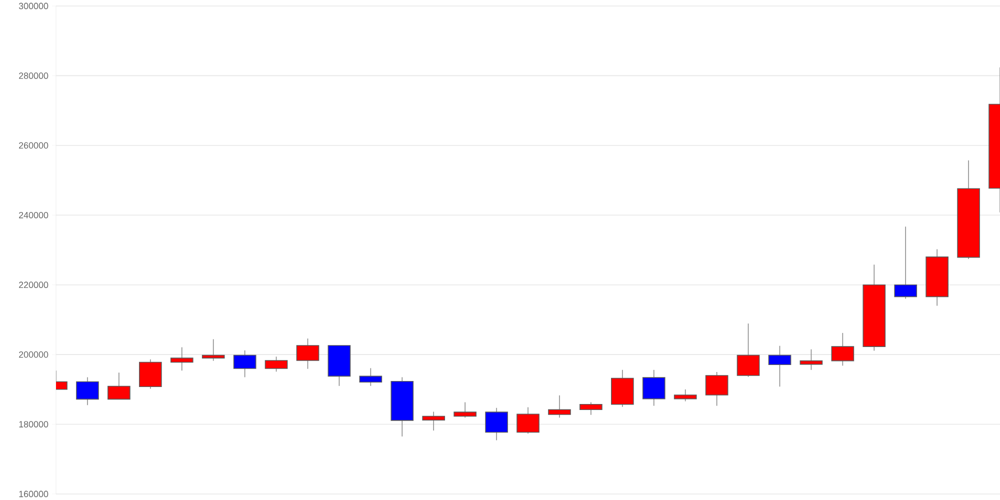  What do you see at coordinates (33, 354) in the screenshot?
I see `y-tick-label: 200000` at bounding box center [33, 354].